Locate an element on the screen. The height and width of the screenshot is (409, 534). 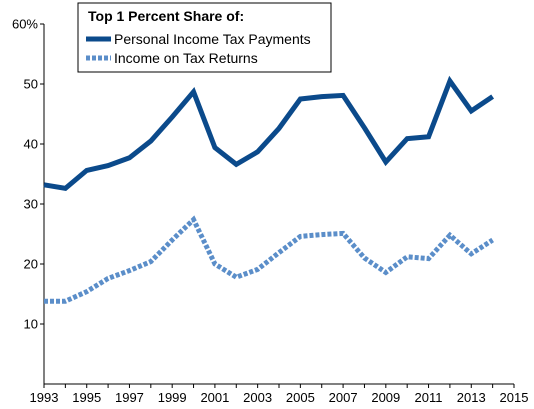
y-tick-label: 30 is located at coordinates (31, 204).